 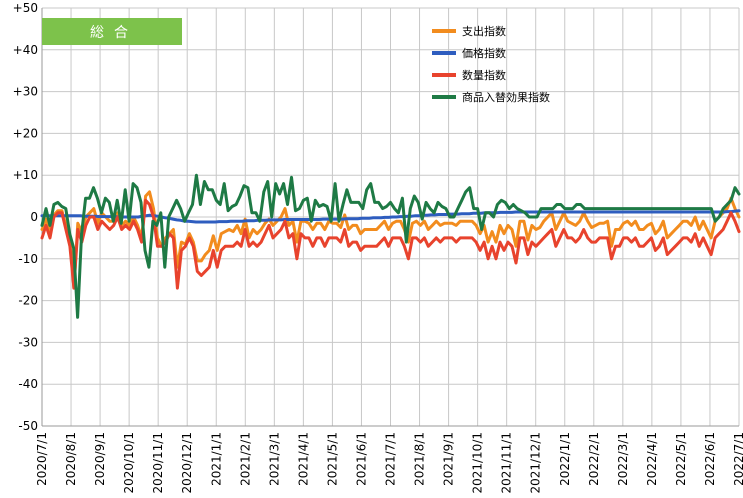 I want to click on x-tick-label: 2022/5/1, so click(x=681, y=459).